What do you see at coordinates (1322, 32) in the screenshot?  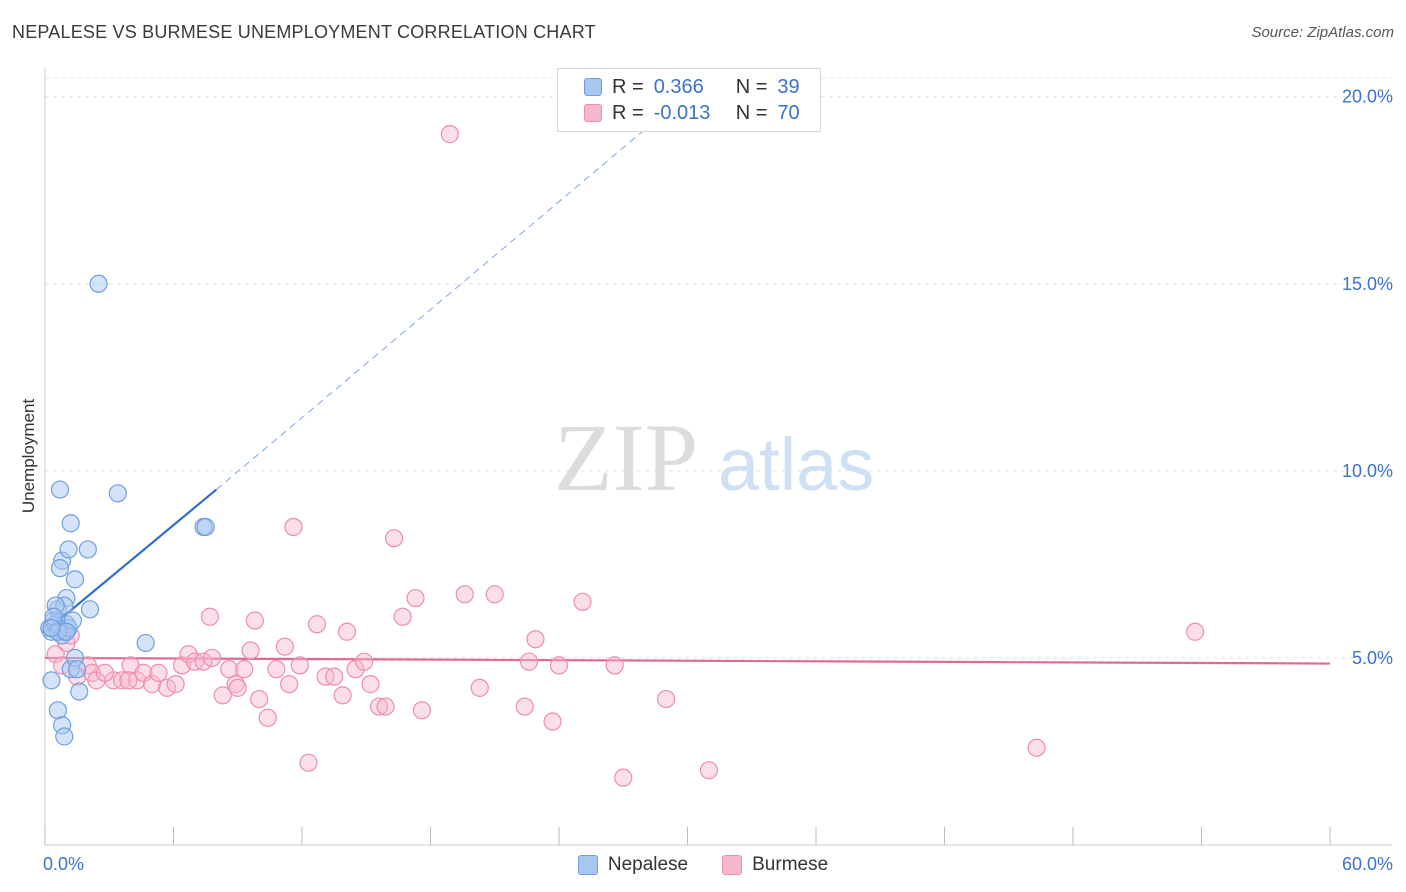 I see `source-label: Source: ZipAtlas.com` at bounding box center [1322, 32].